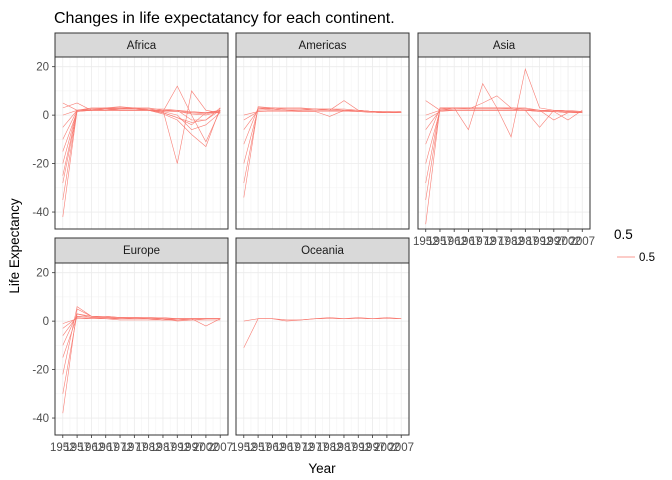  I want to click on strip-label: Africa, so click(142, 46).